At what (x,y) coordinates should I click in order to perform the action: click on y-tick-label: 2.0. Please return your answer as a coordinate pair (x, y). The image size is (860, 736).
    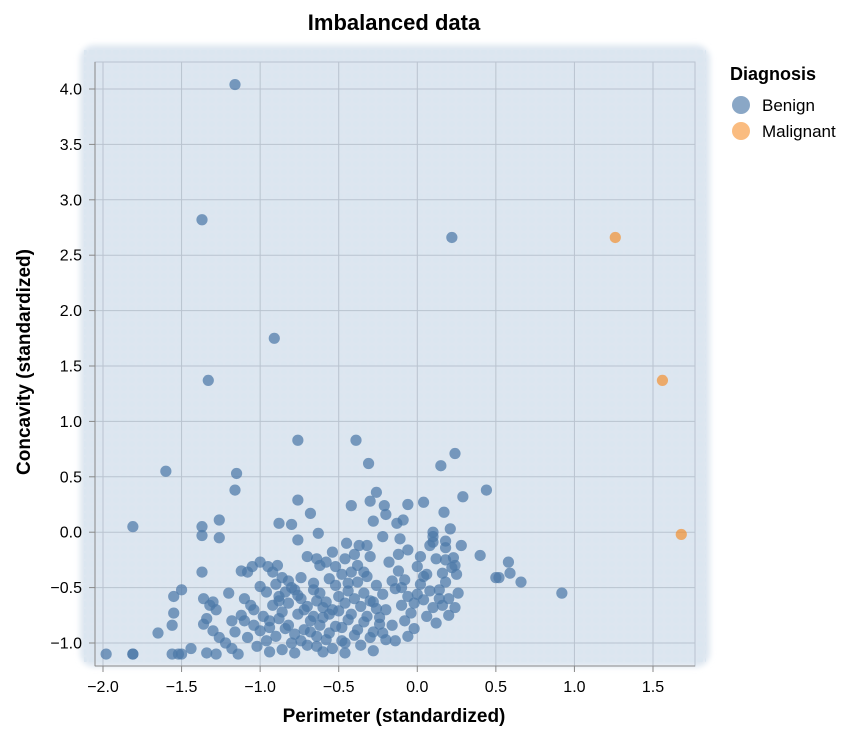
    Looking at the image, I should click on (71, 311).